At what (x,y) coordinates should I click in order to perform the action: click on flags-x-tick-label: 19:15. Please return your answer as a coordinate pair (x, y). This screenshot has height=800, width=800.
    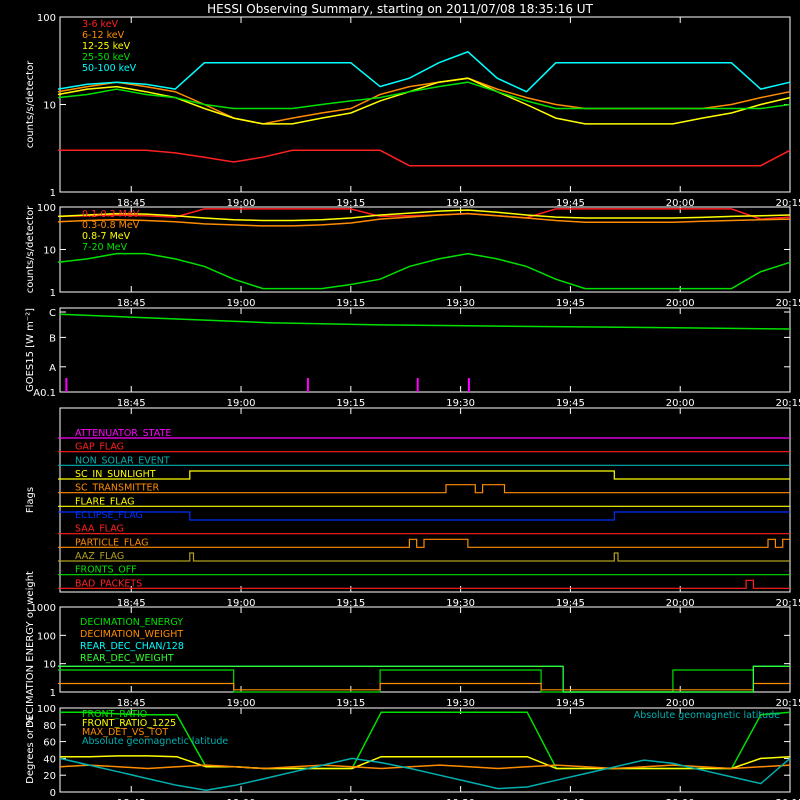
    Looking at the image, I should click on (350, 603).